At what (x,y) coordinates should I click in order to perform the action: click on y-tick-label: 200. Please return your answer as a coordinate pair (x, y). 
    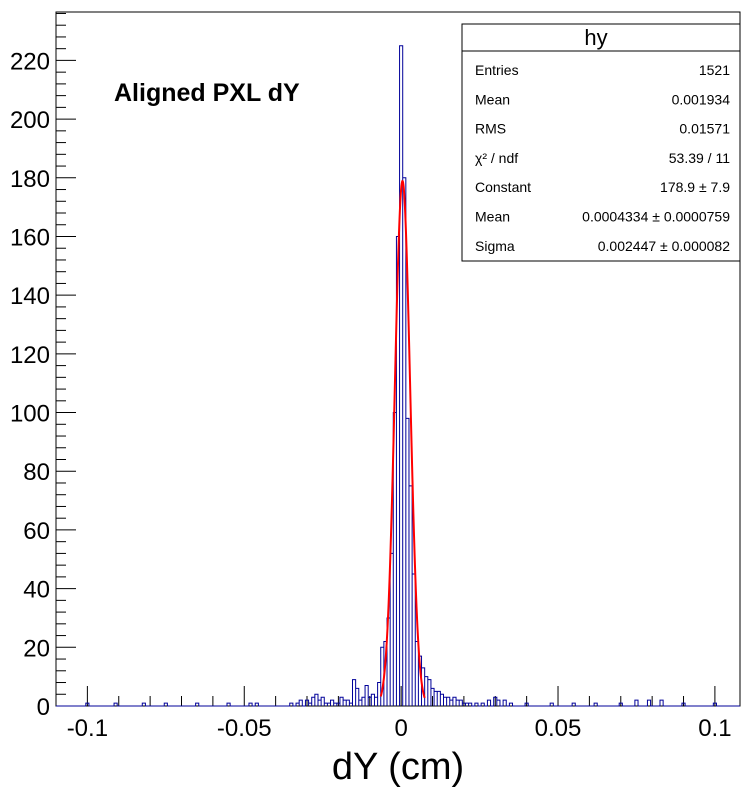
    Looking at the image, I should click on (30, 120).